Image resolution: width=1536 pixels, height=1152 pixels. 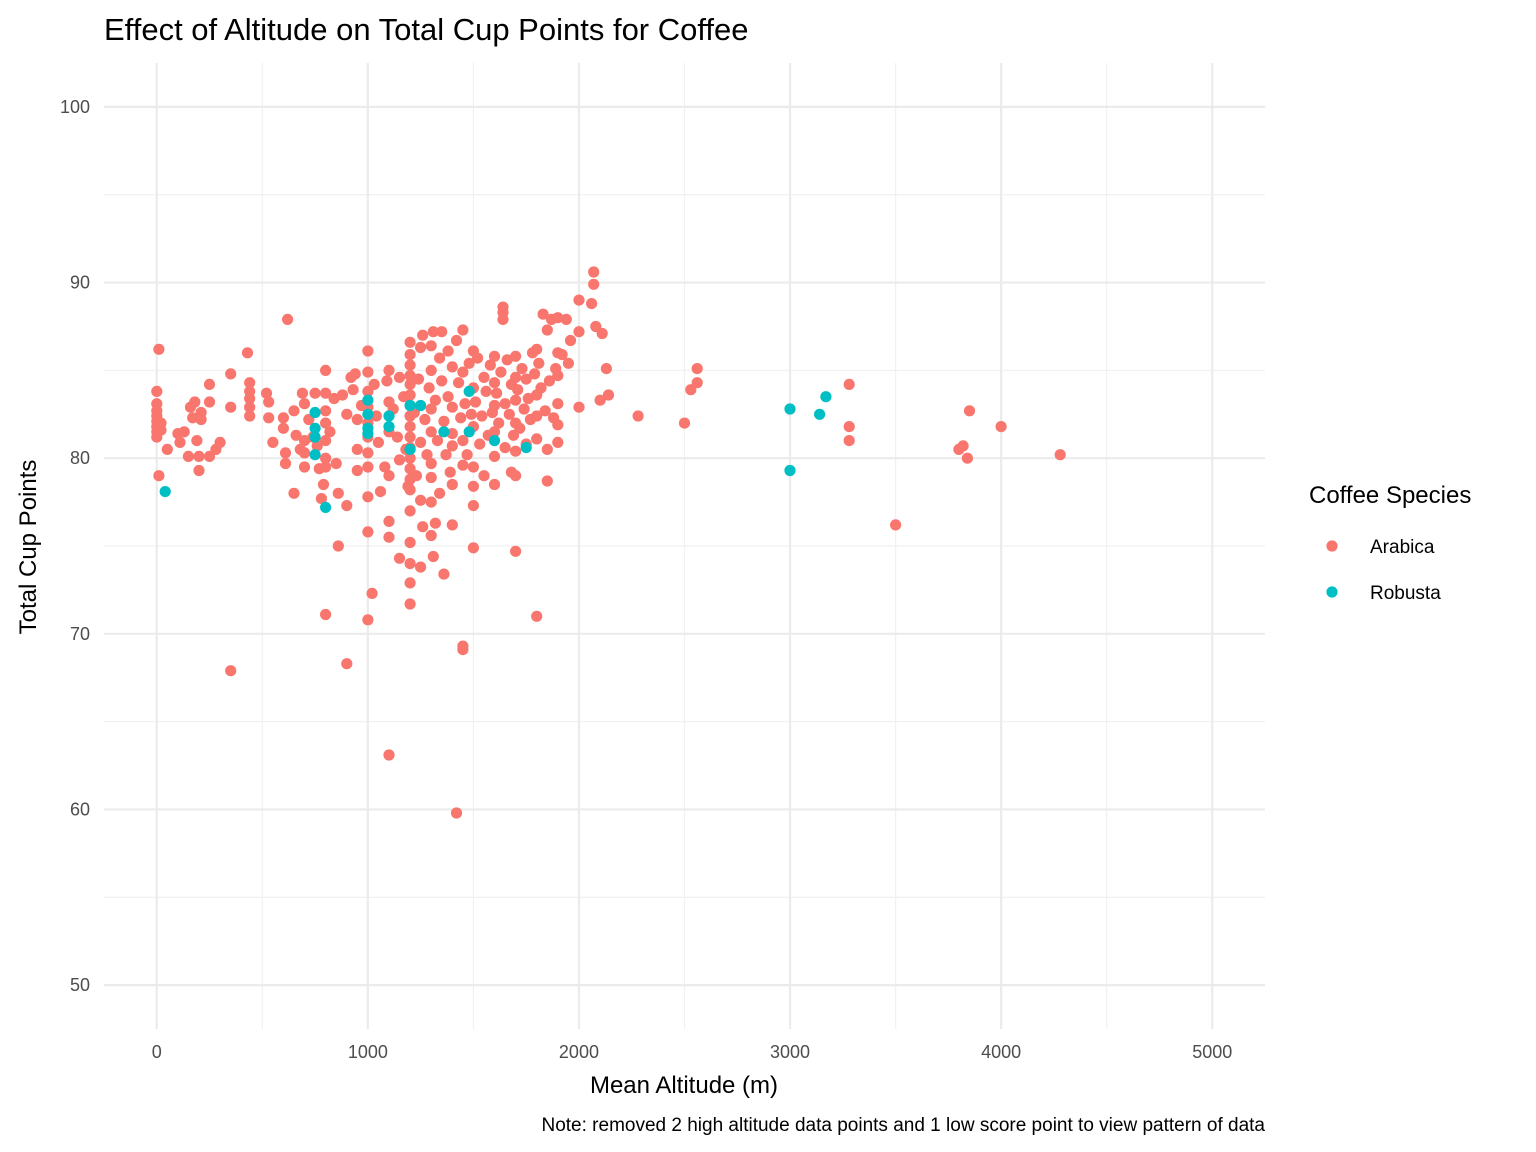 What do you see at coordinates (495, 449) in the screenshot?
I see `series-robusta` at bounding box center [495, 449].